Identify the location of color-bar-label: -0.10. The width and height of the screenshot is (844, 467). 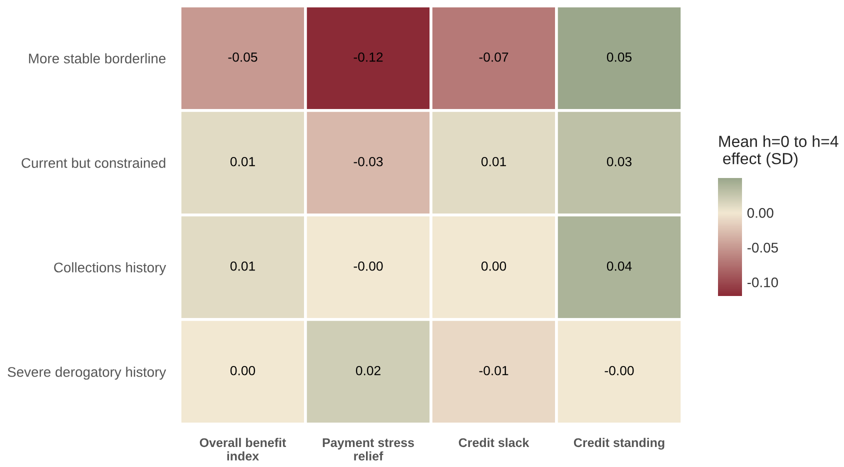
(762, 282).